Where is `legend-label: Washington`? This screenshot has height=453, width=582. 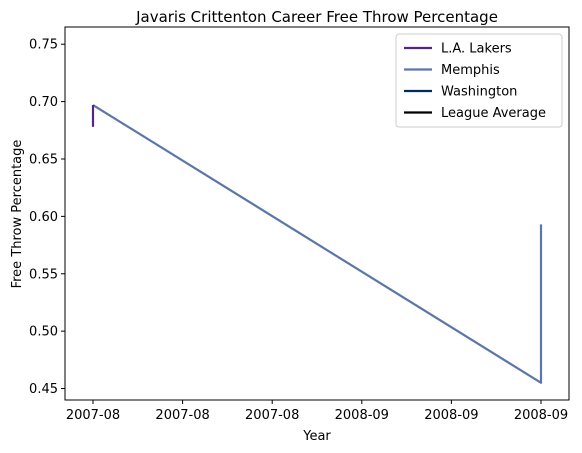 legend-label: Washington is located at coordinates (479, 92).